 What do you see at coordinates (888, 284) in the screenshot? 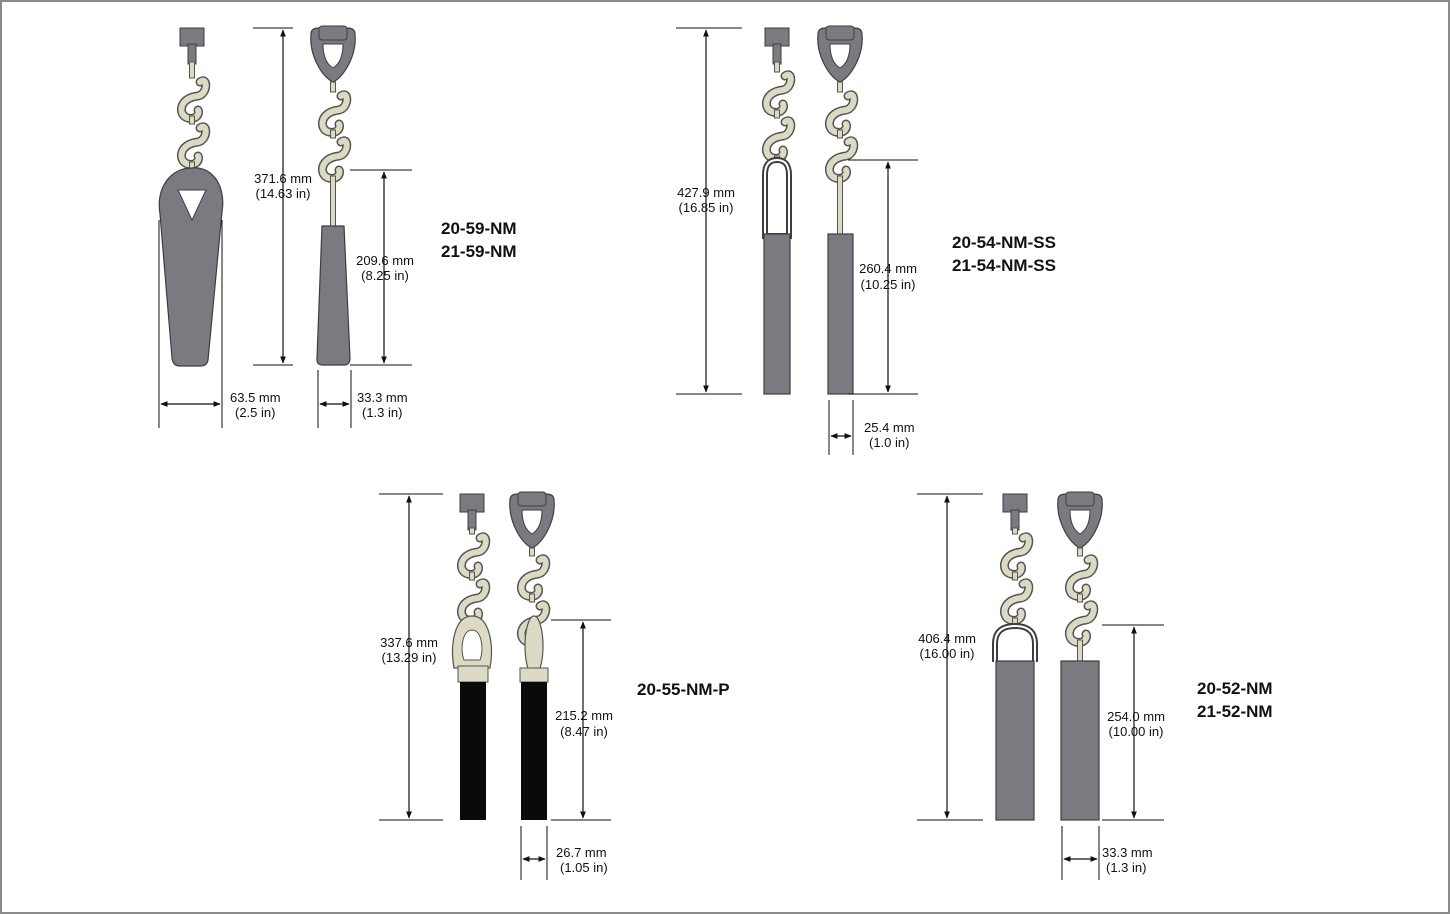
I see `partial-length-in: (10.25 in)` at bounding box center [888, 284].